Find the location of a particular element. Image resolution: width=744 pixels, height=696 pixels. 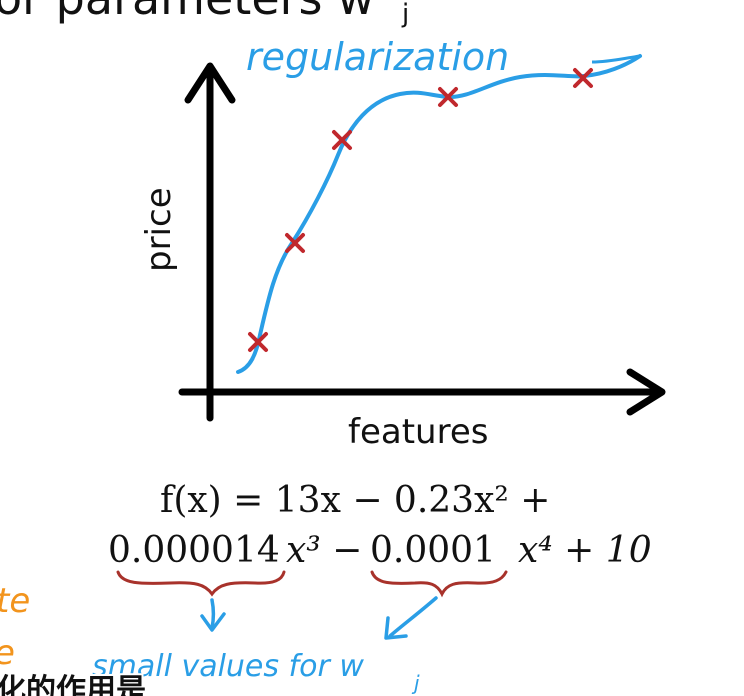

y-axis-arrowhead is located at coordinates (210, 83).